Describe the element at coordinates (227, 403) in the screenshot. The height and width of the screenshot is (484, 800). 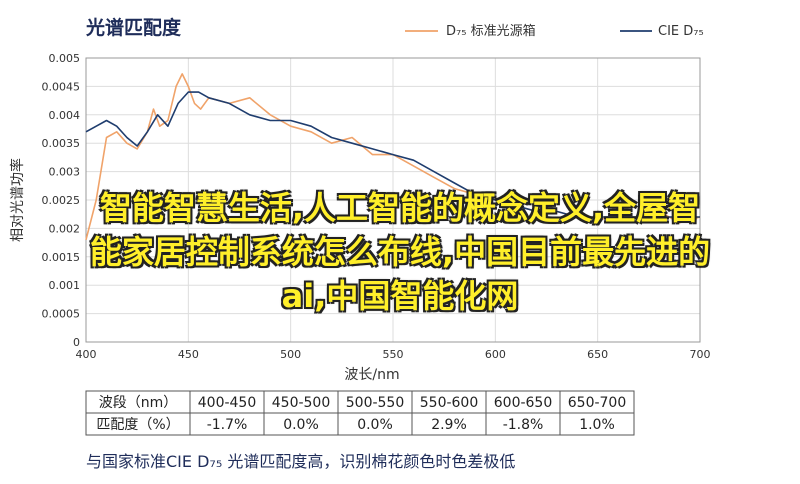
I see `table-cell: 400-450` at that location.